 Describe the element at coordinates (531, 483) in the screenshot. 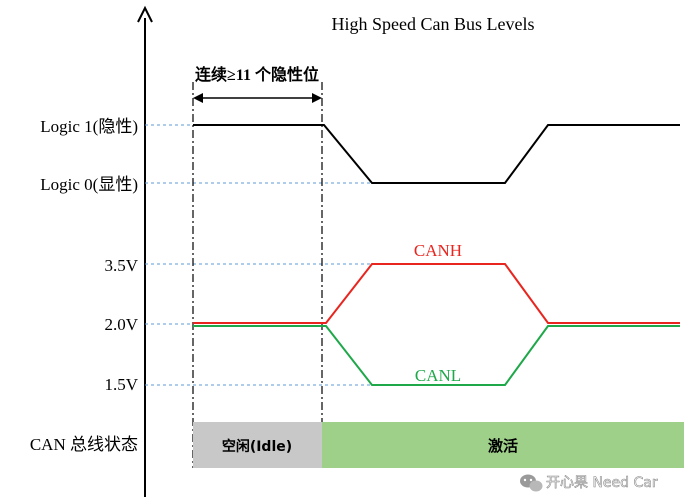

I see `wechat-icon` at that location.